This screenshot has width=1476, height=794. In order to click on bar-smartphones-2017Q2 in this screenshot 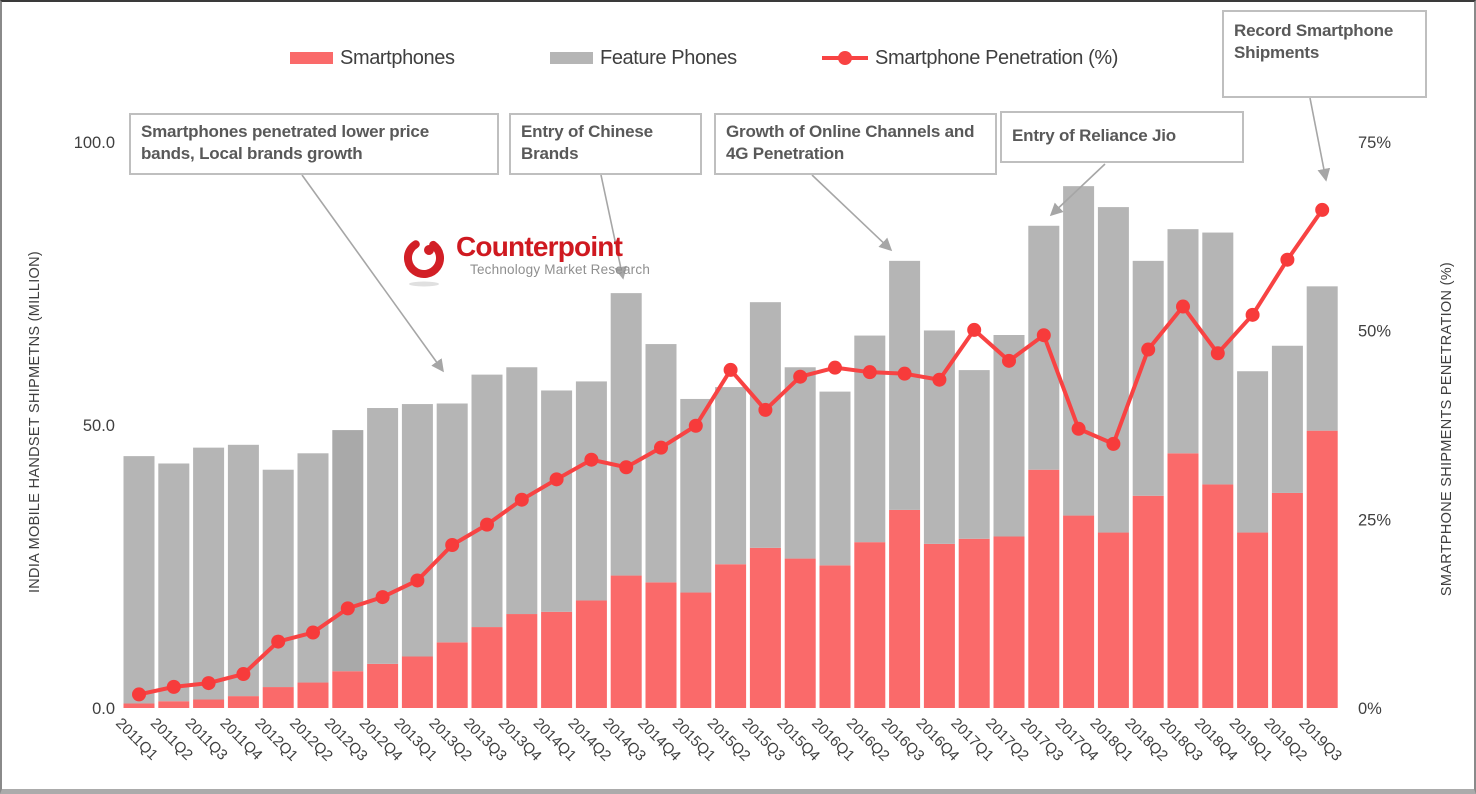, I will do `click(1009, 622)`.